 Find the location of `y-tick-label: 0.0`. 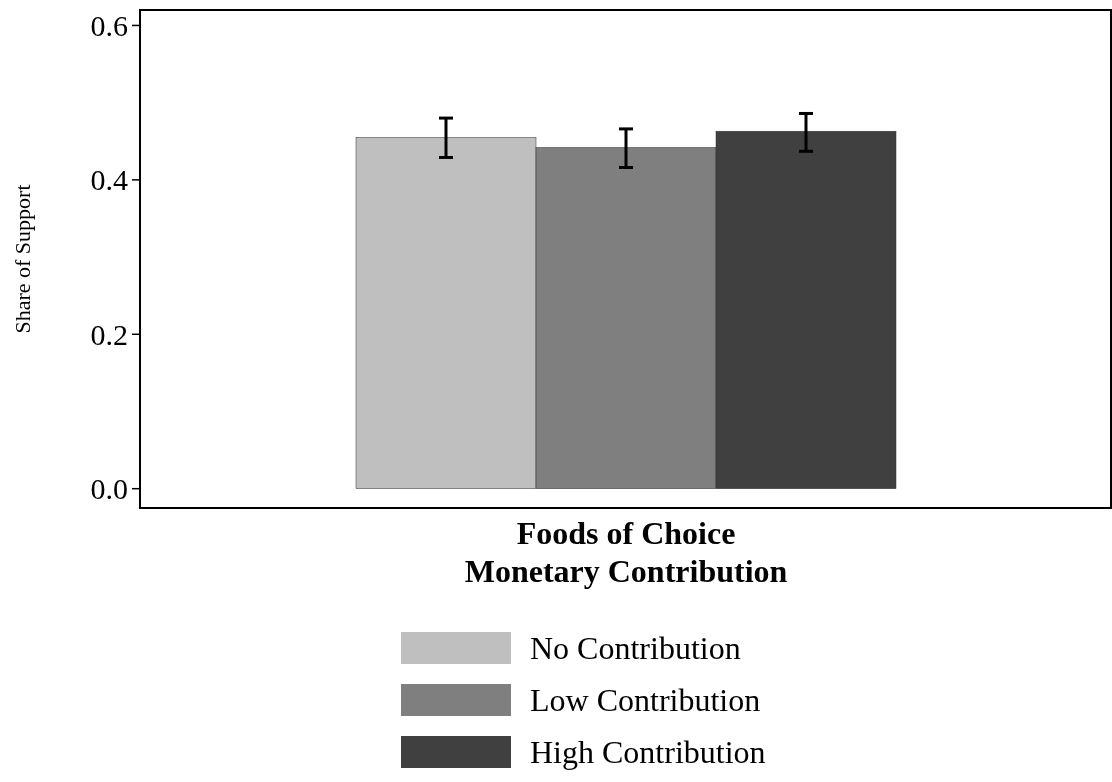

y-tick-label: 0.0 is located at coordinates (109, 489).